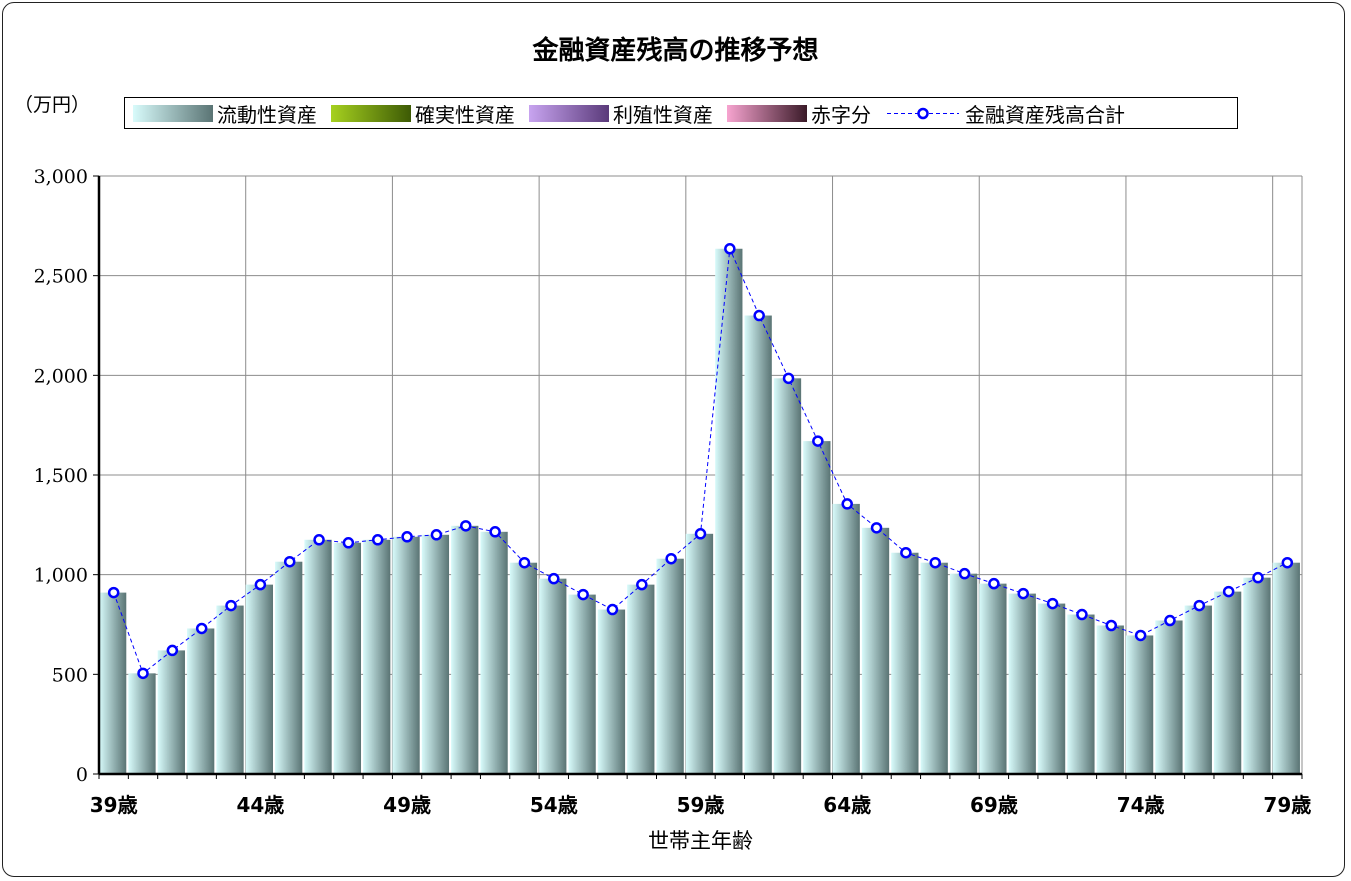 The image size is (1351, 881). Describe the element at coordinates (767, 113) in the screenshot. I see `legend-swatch-deficit` at that location.